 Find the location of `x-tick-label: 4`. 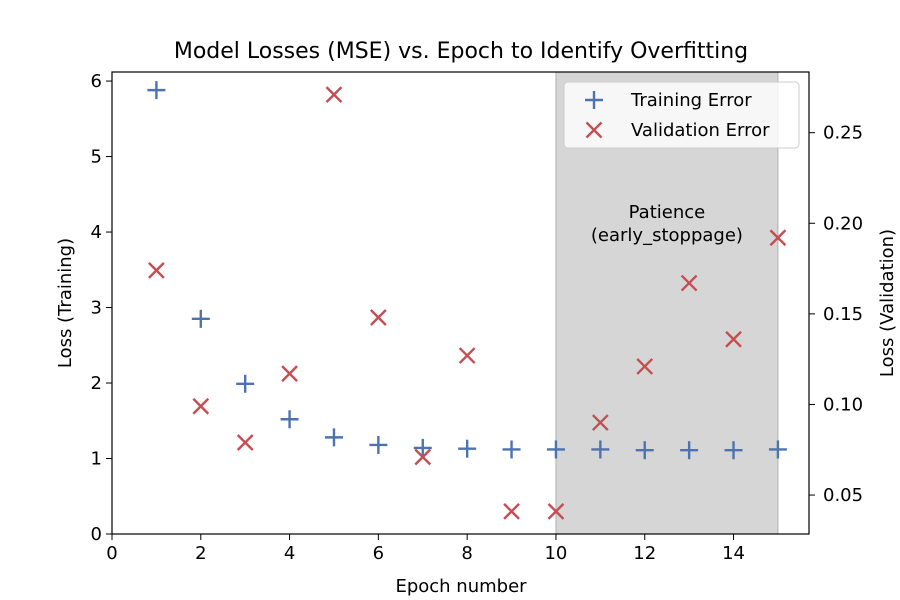

x-tick-label: 4 is located at coordinates (289, 553).